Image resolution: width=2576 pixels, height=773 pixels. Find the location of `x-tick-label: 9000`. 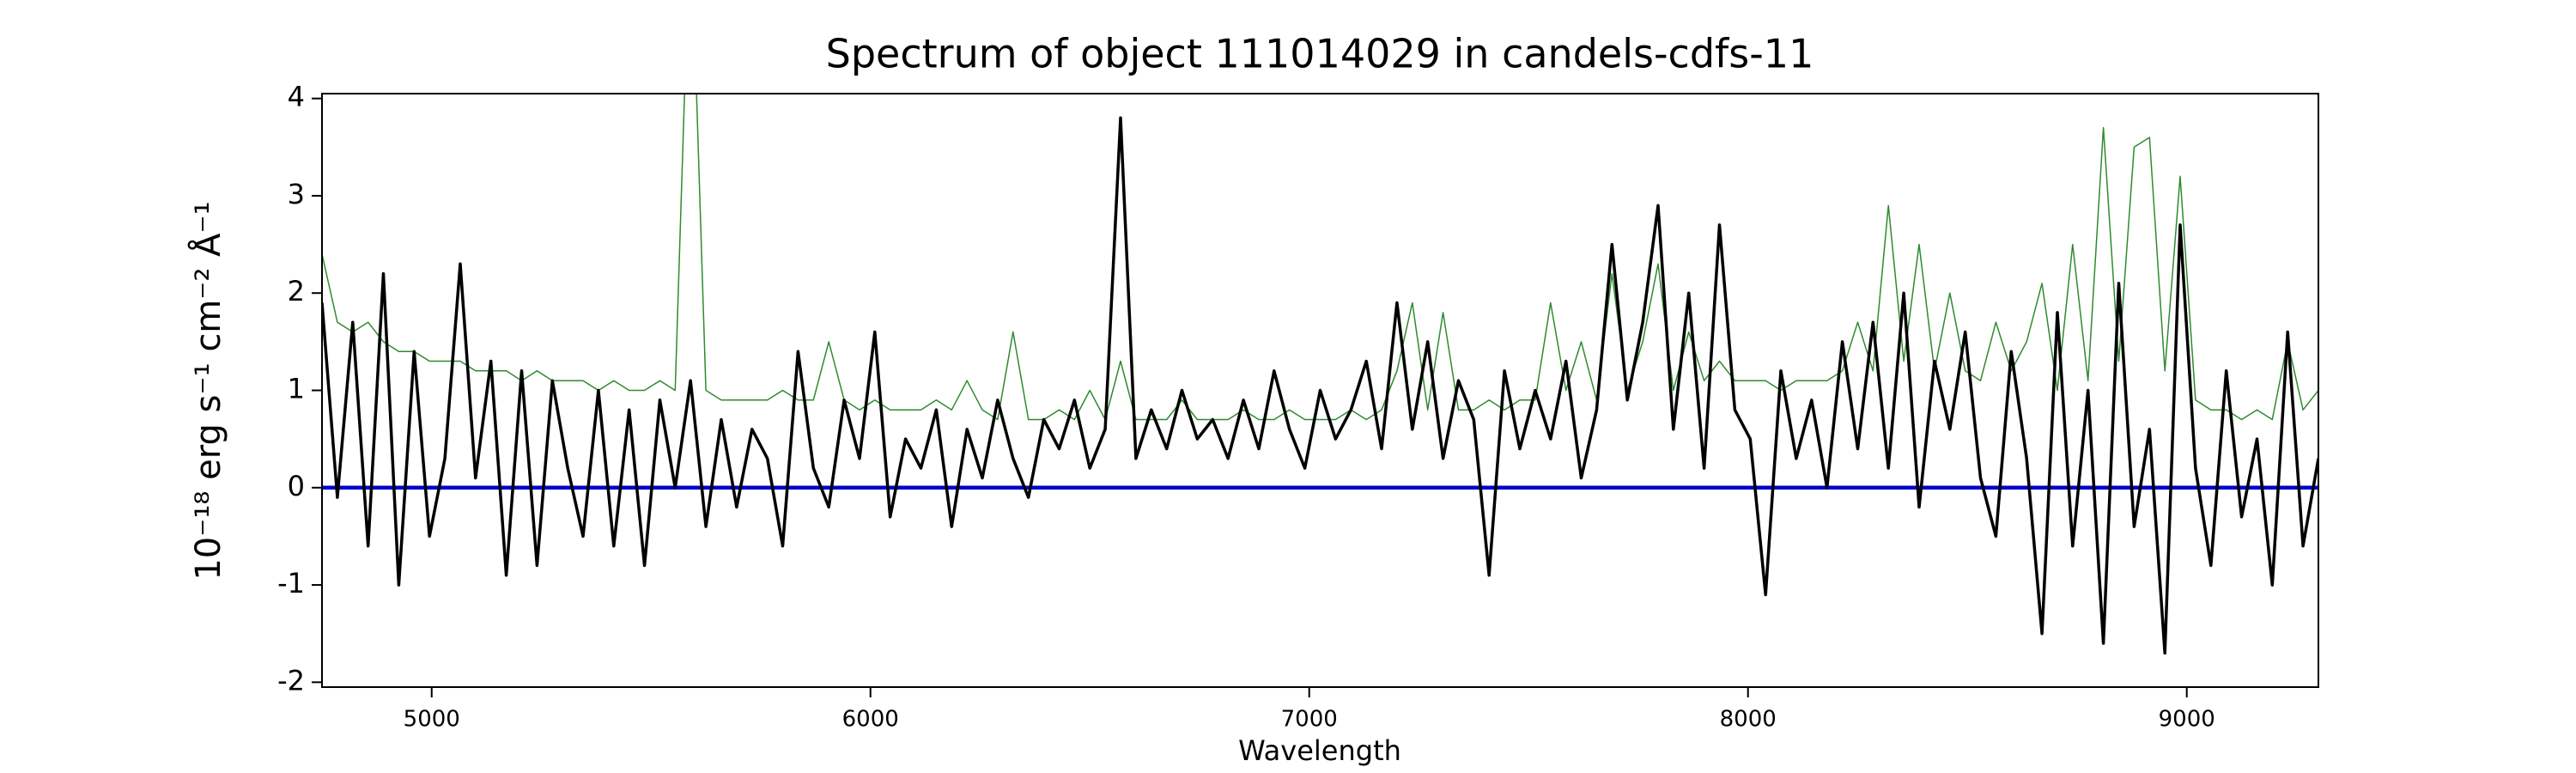

x-tick-label: 9000 is located at coordinates (2187, 720).